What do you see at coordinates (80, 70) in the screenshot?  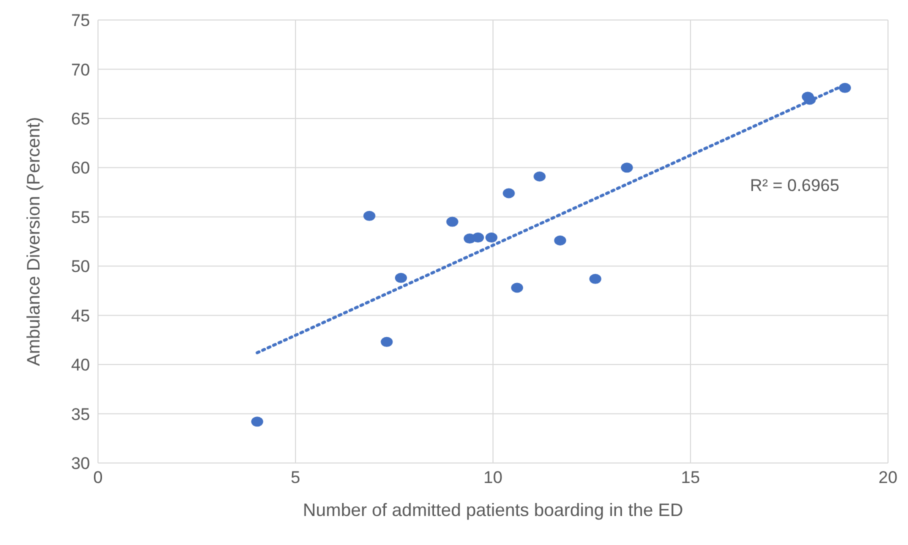 I see `y-tick-label: 70` at bounding box center [80, 70].